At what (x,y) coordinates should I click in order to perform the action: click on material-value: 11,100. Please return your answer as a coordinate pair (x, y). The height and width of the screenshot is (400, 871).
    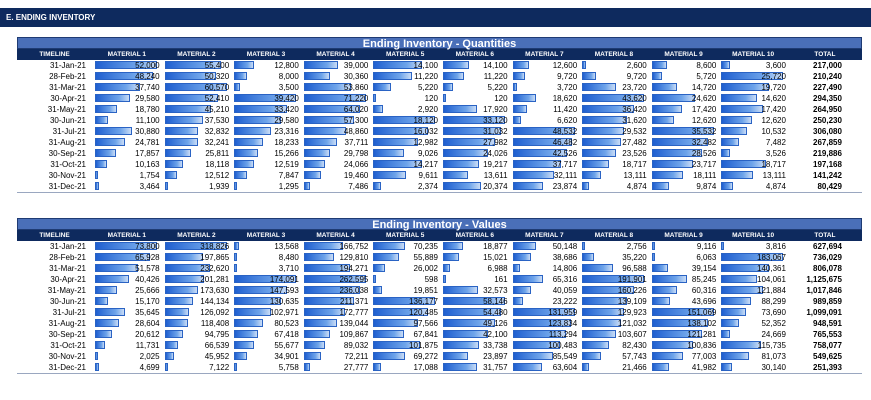
    Looking at the image, I should click on (147, 120).